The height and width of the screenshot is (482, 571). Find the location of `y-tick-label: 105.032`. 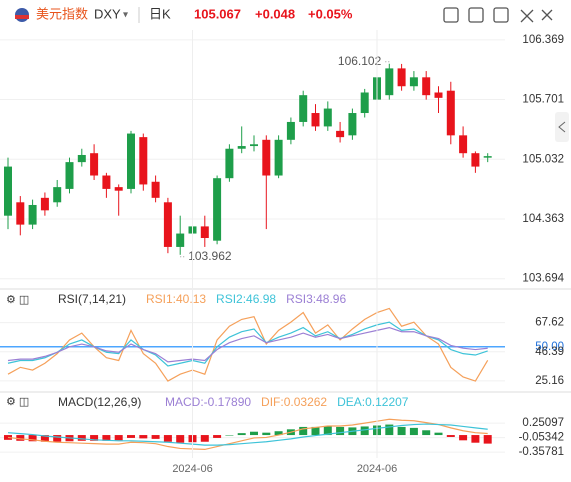

y-tick-label: 105.032 is located at coordinates (543, 159).